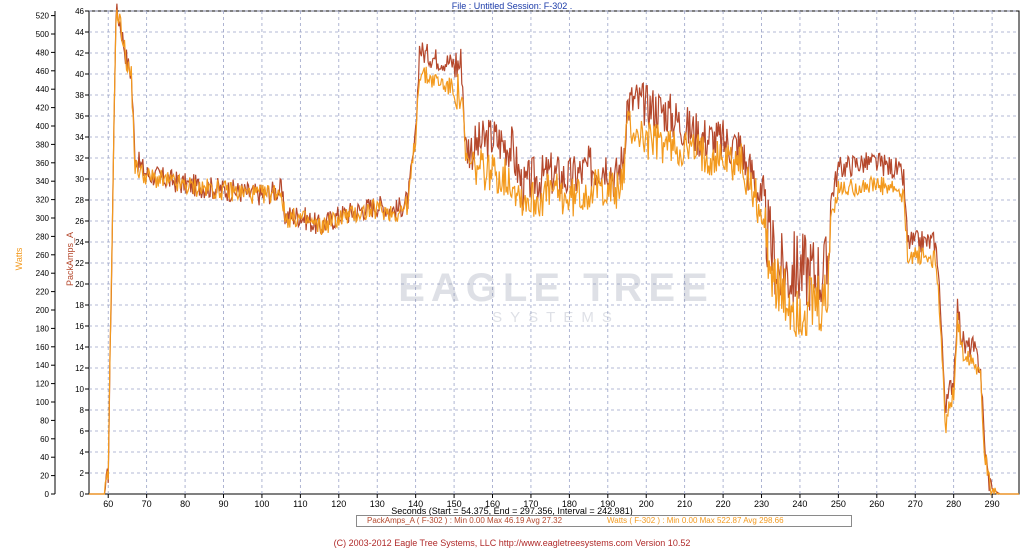 The width and height of the screenshot is (1024, 549). I want to click on x-tick-label: 110, so click(300, 504).